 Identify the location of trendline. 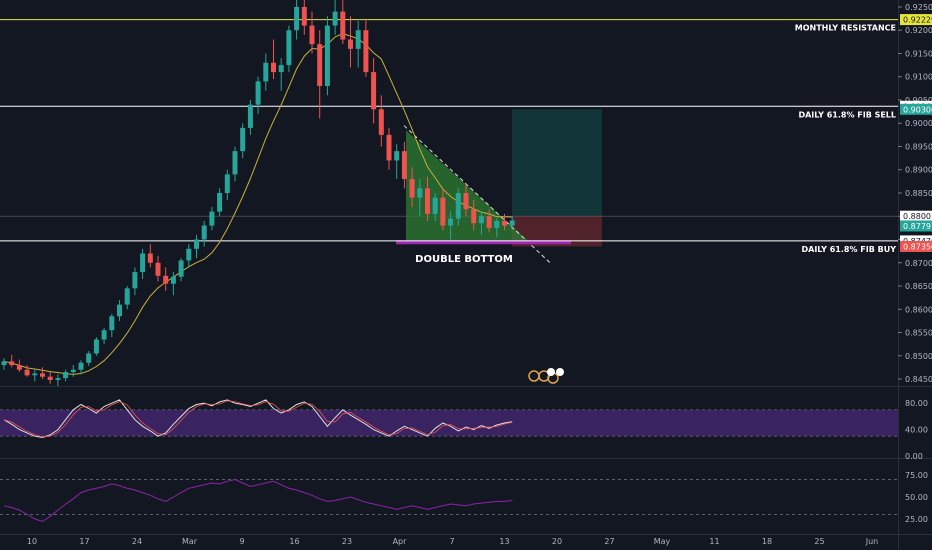
(477, 194).